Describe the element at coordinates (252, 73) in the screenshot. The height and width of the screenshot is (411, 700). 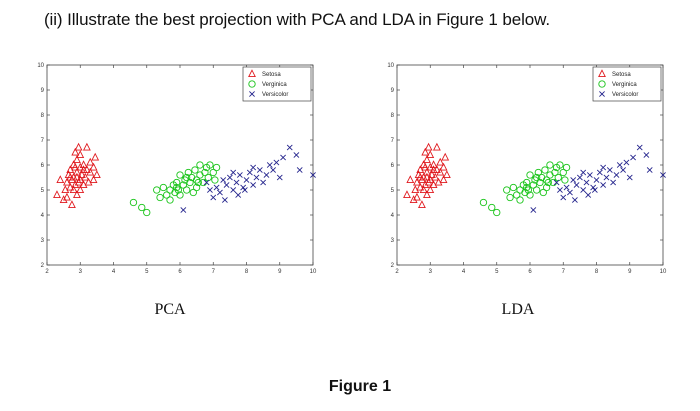
I see `pca-legend-setosa-marker` at that location.